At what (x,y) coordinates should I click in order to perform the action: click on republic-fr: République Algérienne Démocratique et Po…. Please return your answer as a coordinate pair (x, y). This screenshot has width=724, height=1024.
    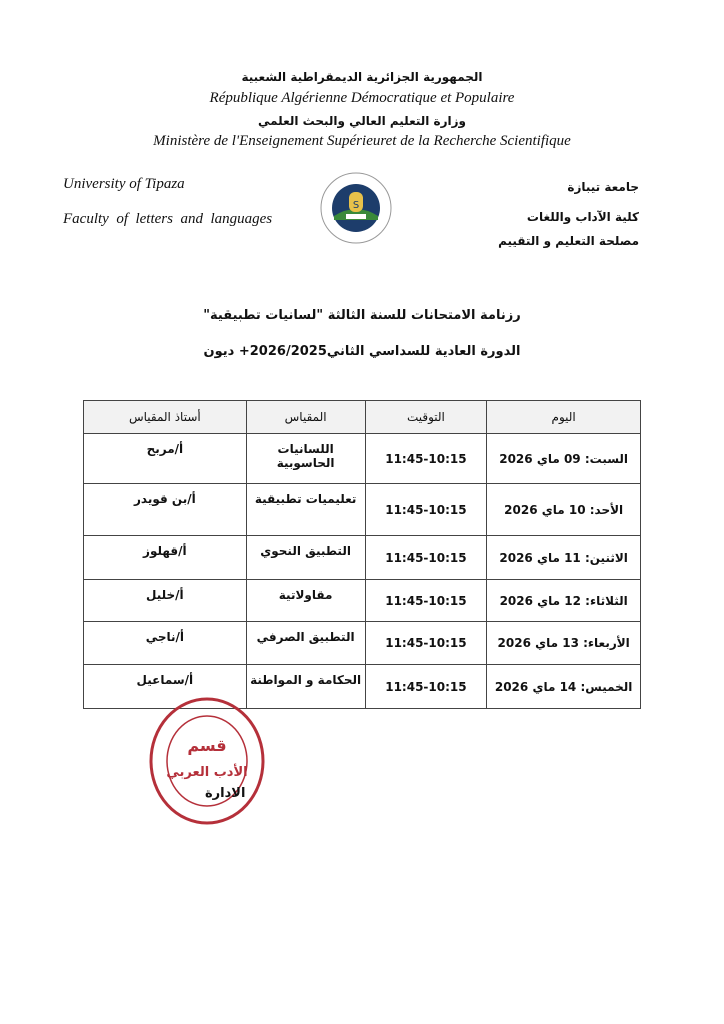
    Looking at the image, I should click on (362, 98).